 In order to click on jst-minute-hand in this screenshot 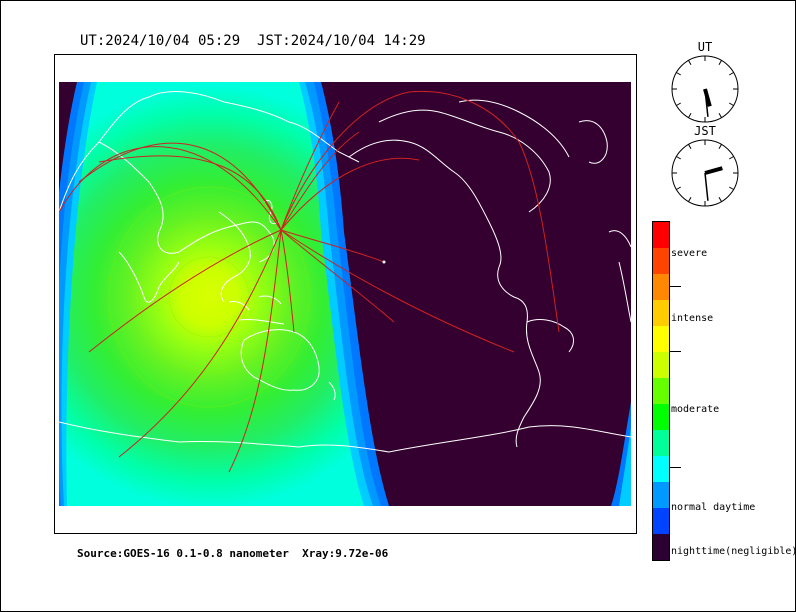, I will do `click(706, 186)`.